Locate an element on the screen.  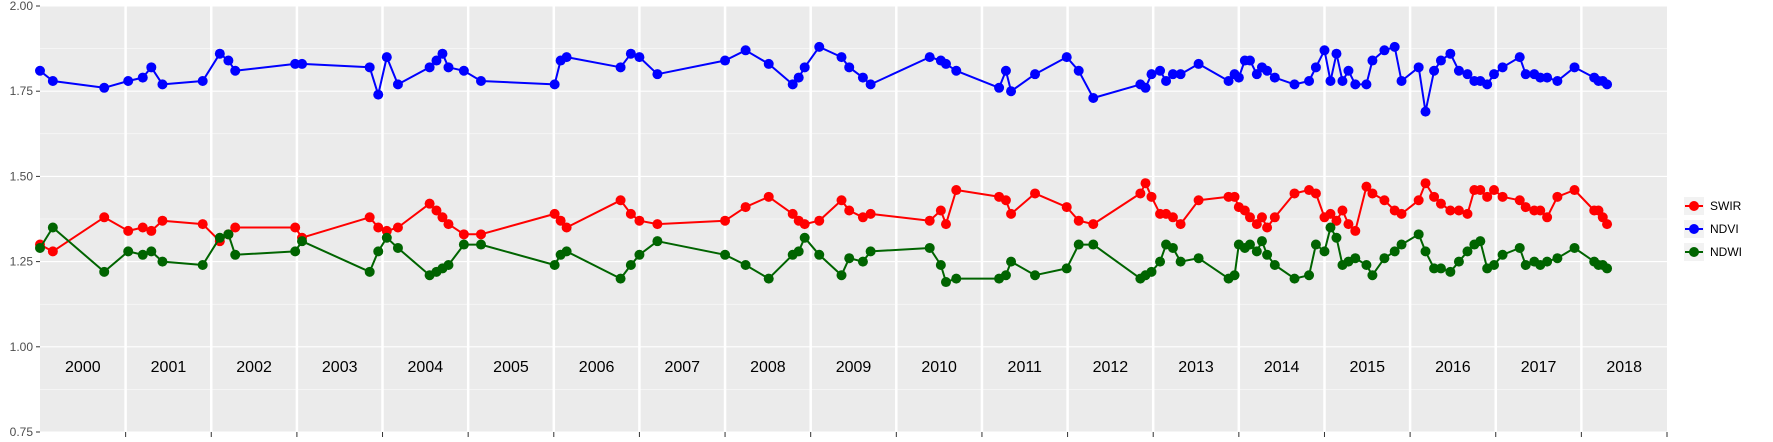
legend-item-ndwi: NDWI is located at coordinates (1713, 252).